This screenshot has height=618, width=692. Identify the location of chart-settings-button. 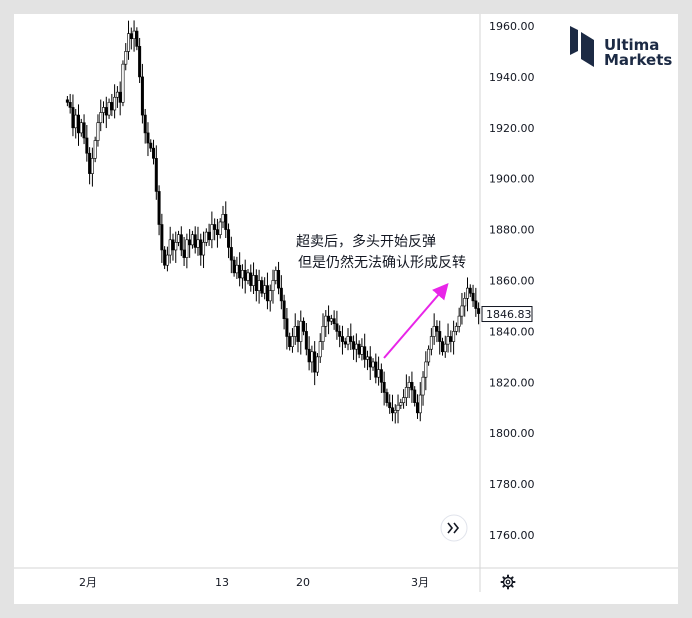
(508, 582).